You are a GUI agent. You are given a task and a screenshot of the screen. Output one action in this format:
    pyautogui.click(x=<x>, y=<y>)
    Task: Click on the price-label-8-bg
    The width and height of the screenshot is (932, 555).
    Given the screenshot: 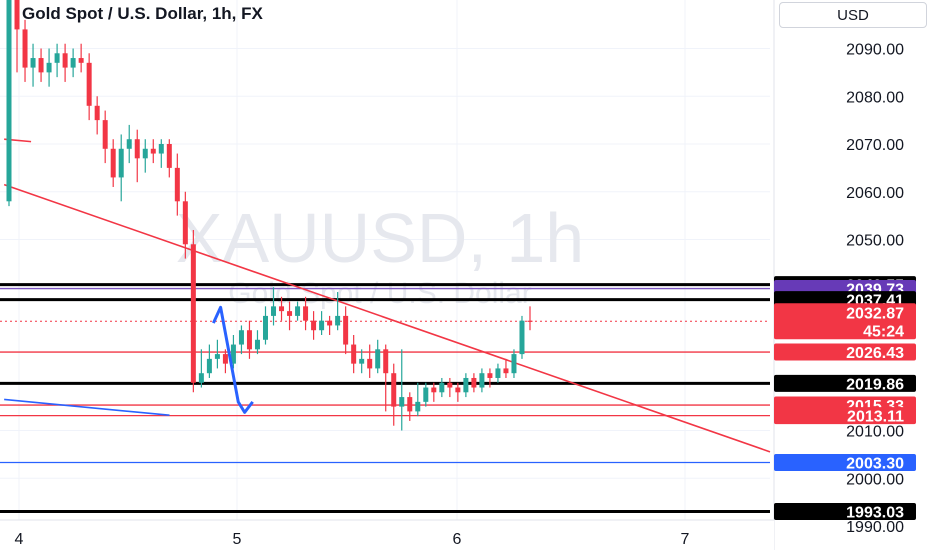 What is the action you would take?
    pyautogui.click(x=845, y=512)
    